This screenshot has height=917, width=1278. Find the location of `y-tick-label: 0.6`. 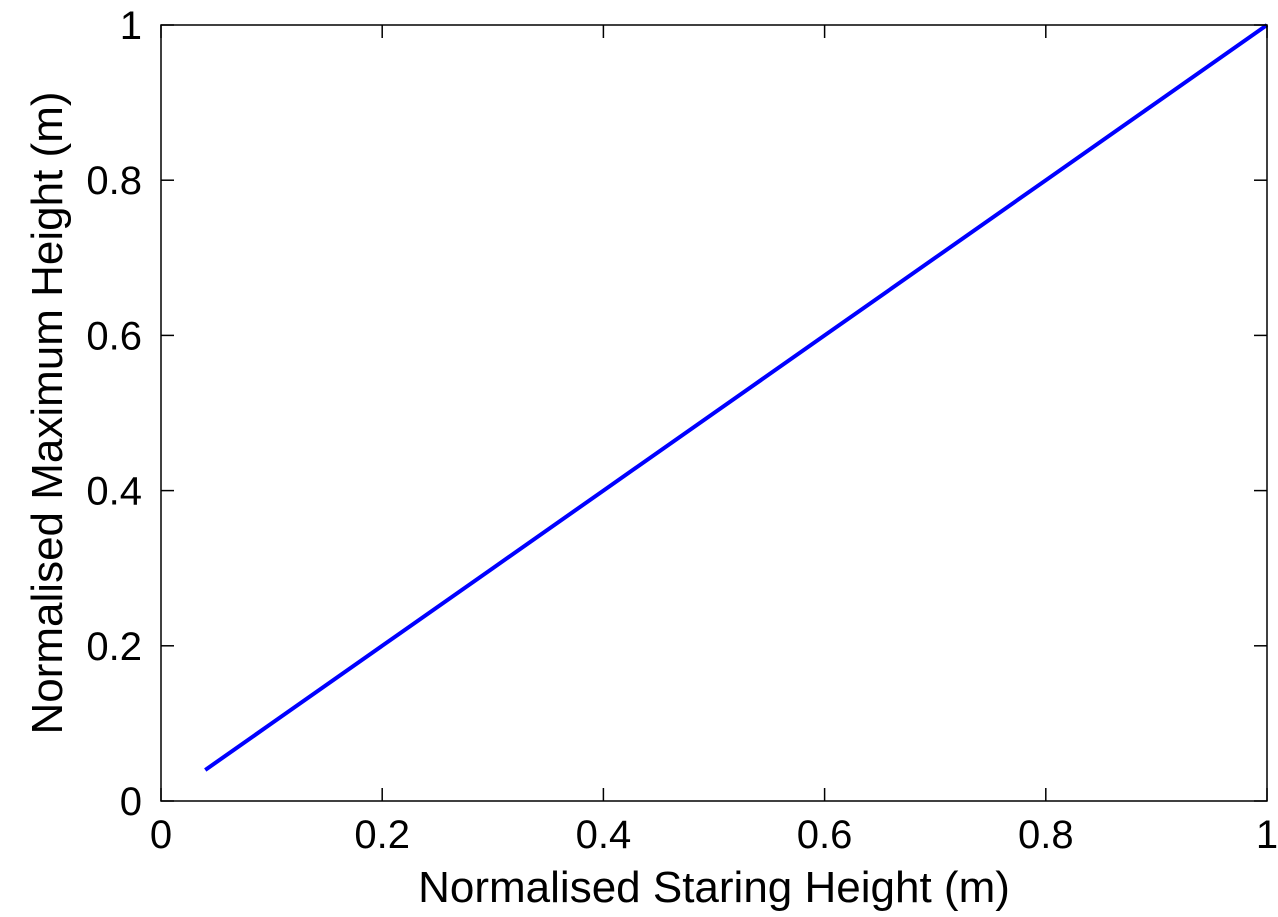

y-tick-label: 0.6 is located at coordinates (114, 336).